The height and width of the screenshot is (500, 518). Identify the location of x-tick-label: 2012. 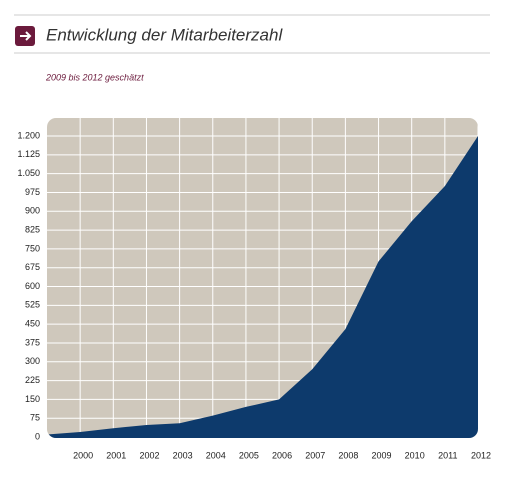
(481, 455).